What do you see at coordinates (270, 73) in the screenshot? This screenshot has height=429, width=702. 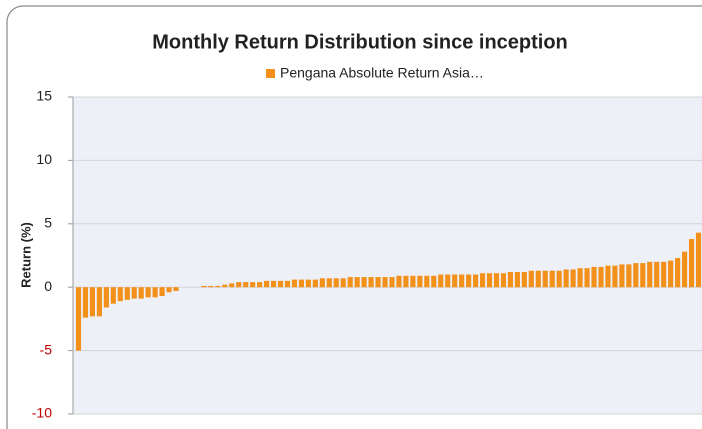 I see `legend-swatch` at bounding box center [270, 73].